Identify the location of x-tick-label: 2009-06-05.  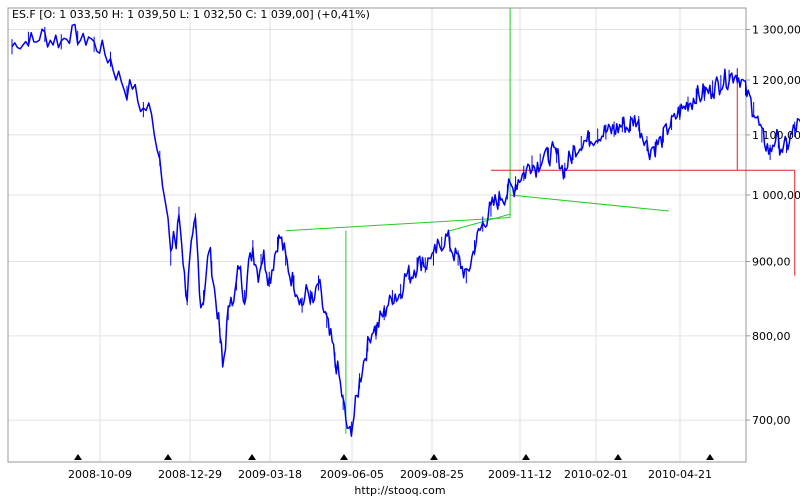
(352, 474).